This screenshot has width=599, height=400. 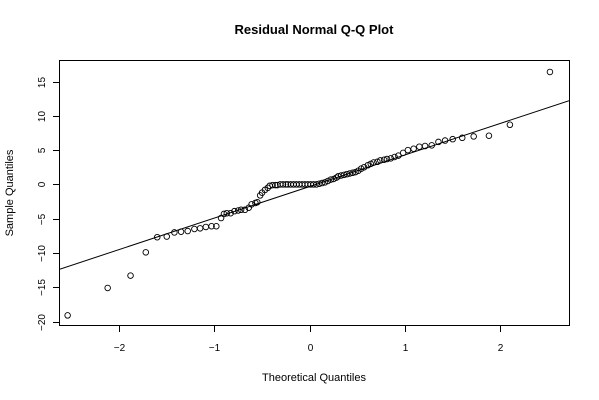 What do you see at coordinates (42, 219) in the screenshot?
I see `y-tick-label: −5` at bounding box center [42, 219].